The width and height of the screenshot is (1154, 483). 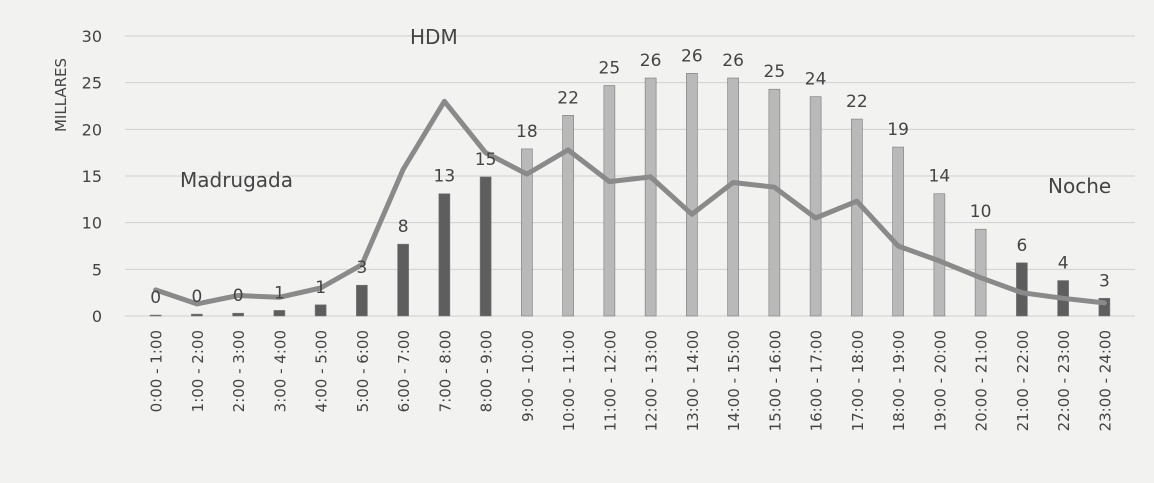 I want to click on bar-value-label: 13, so click(x=445, y=177).